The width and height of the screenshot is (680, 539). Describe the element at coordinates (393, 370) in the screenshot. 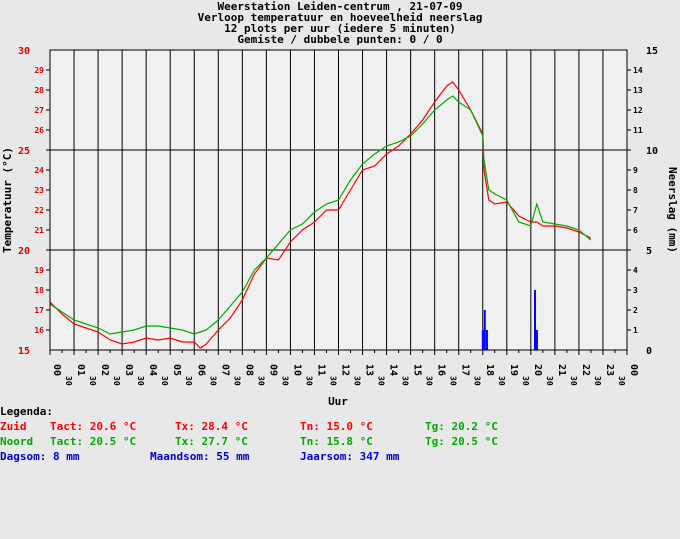

I see `x-tick-label: 14` at that location.